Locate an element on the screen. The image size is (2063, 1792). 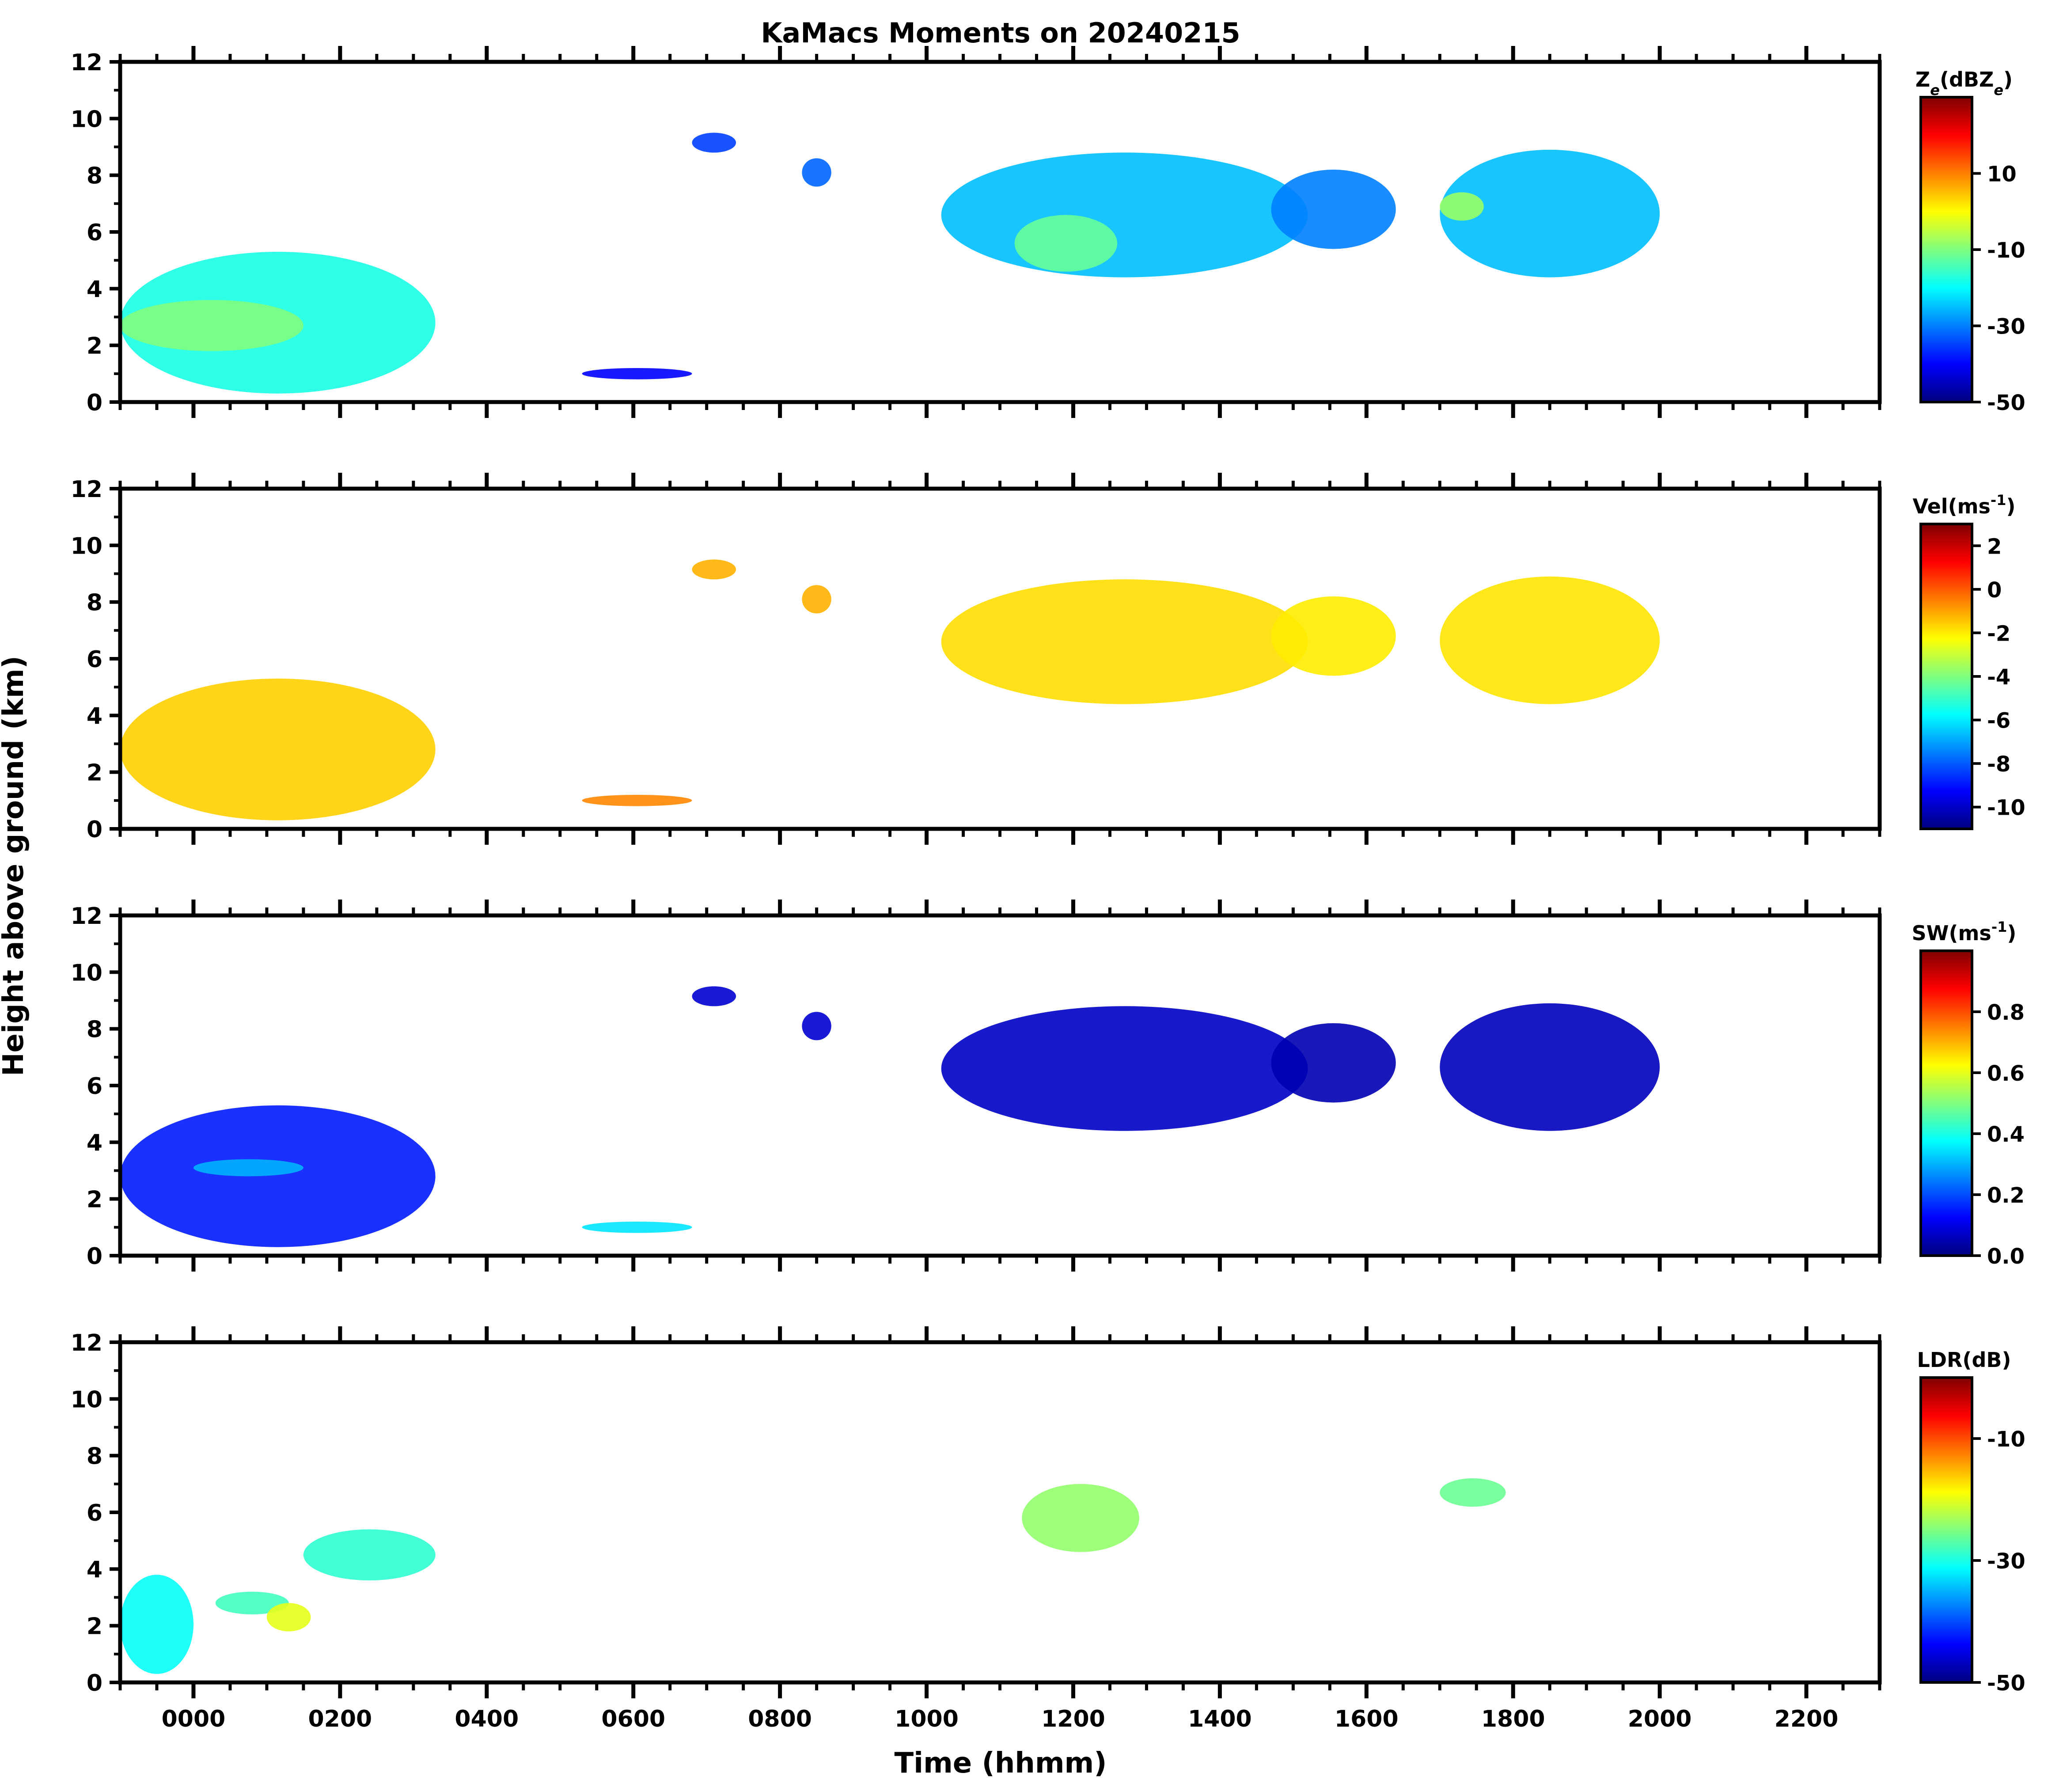
colorbar-tick-label: 0.8 is located at coordinates (2006, 1013).